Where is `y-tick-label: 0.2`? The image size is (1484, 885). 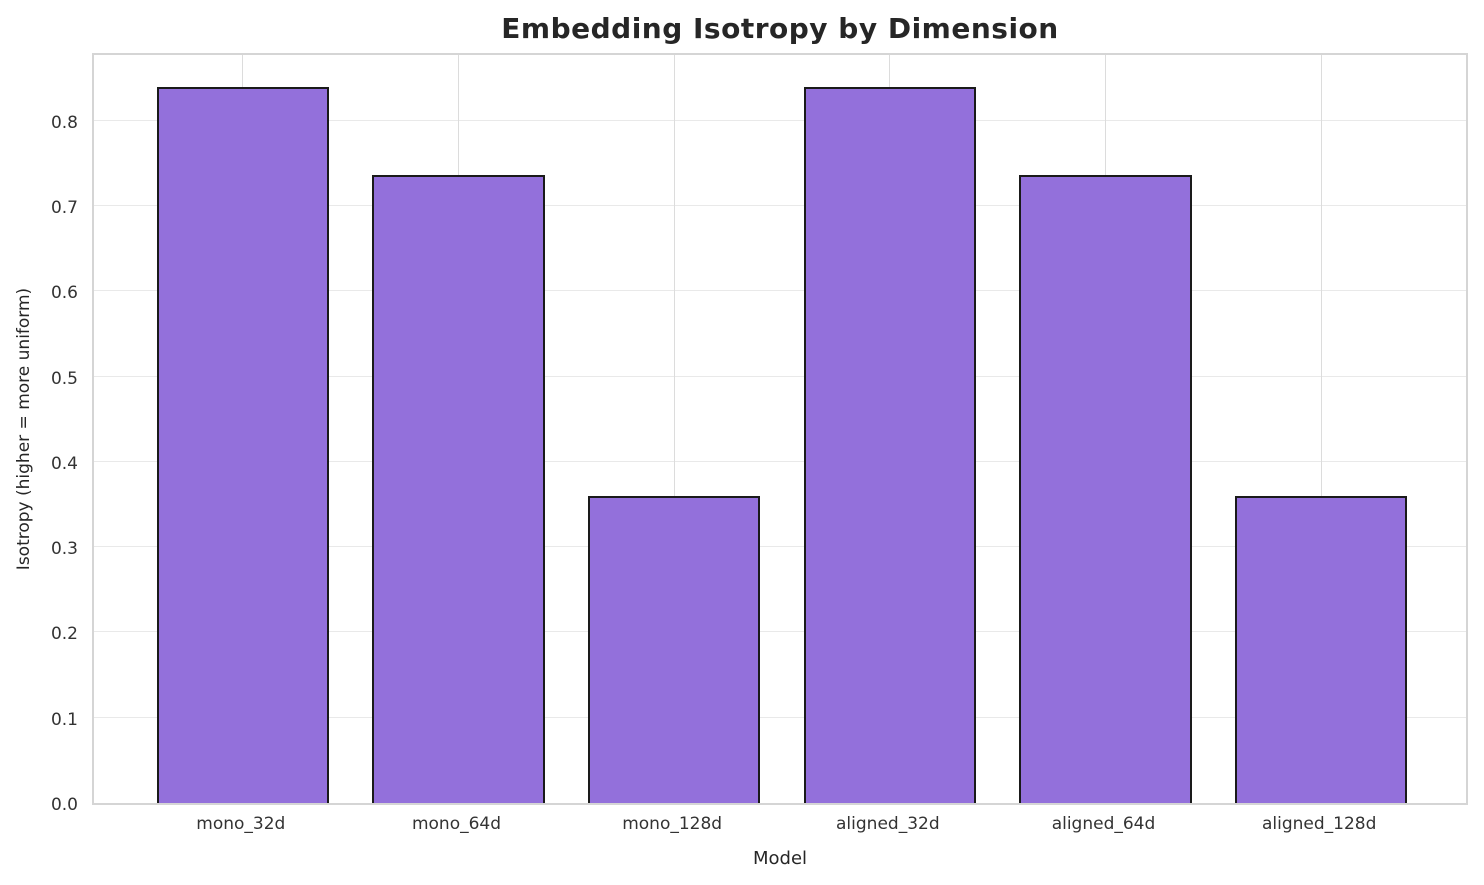 y-tick-label: 0.2 is located at coordinates (64, 634).